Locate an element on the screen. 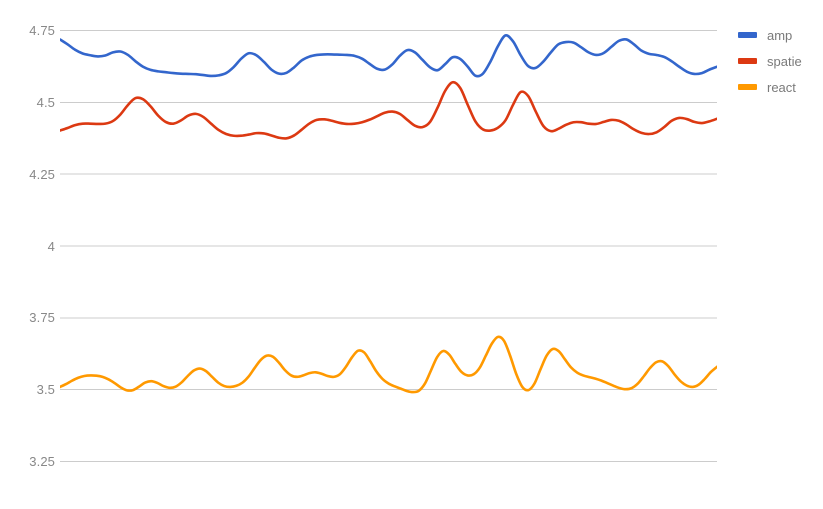 This screenshot has height=509, width=823. chart-legend: amp spatie react is located at coordinates (780, 61).